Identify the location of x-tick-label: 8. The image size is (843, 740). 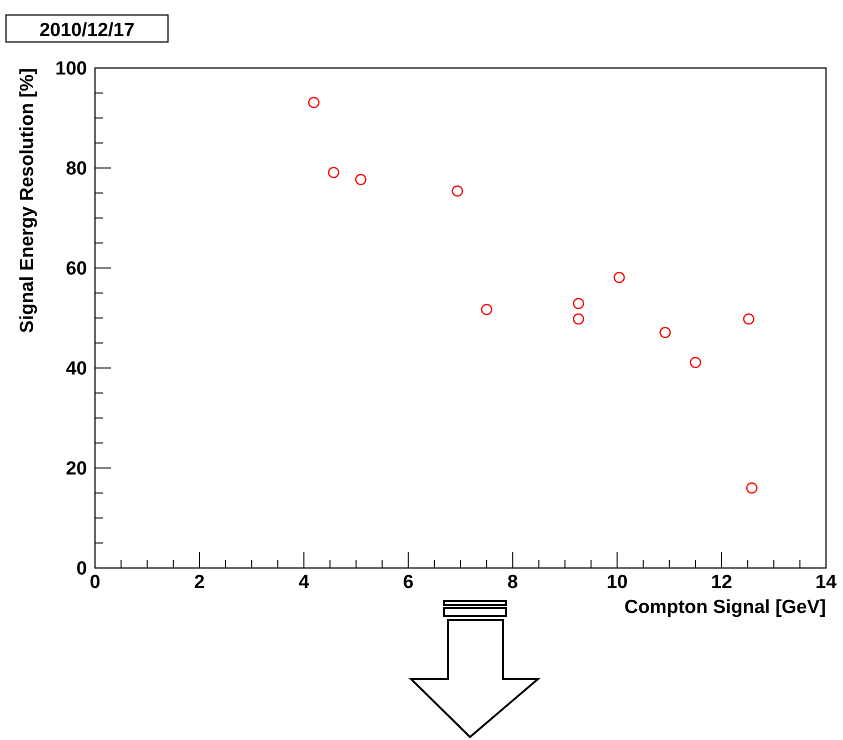
(512, 582).